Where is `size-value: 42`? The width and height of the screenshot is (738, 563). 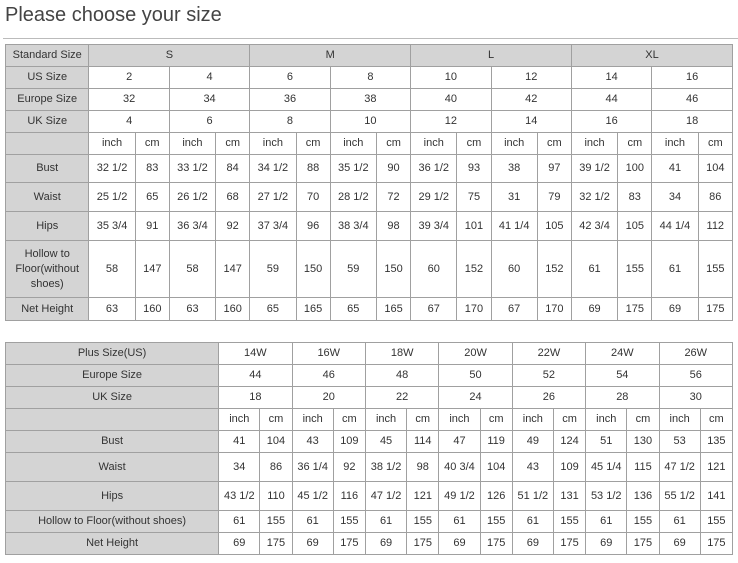 size-value: 42 is located at coordinates (531, 99).